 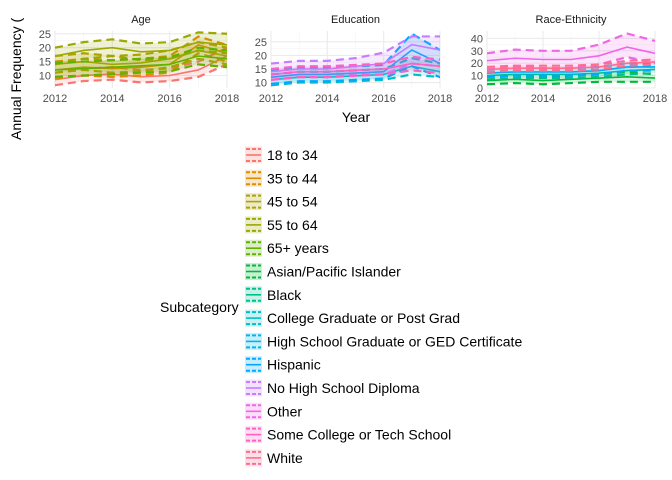 I want to click on bound-lower-some-college-or-tech-school, so click(x=355, y=75).